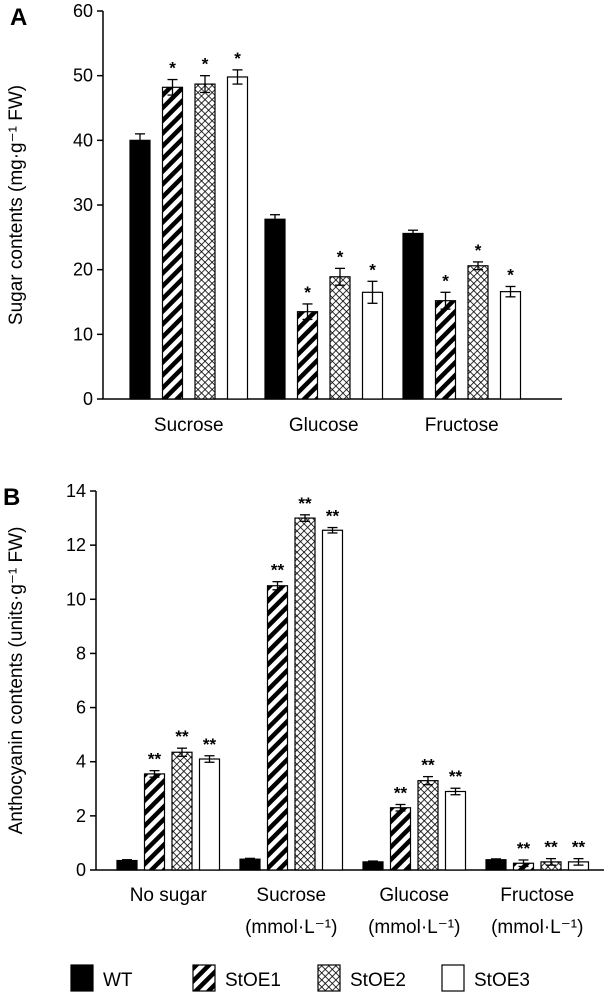  What do you see at coordinates (253, 980) in the screenshot?
I see `legend-label-stoe1: StOE1` at bounding box center [253, 980].